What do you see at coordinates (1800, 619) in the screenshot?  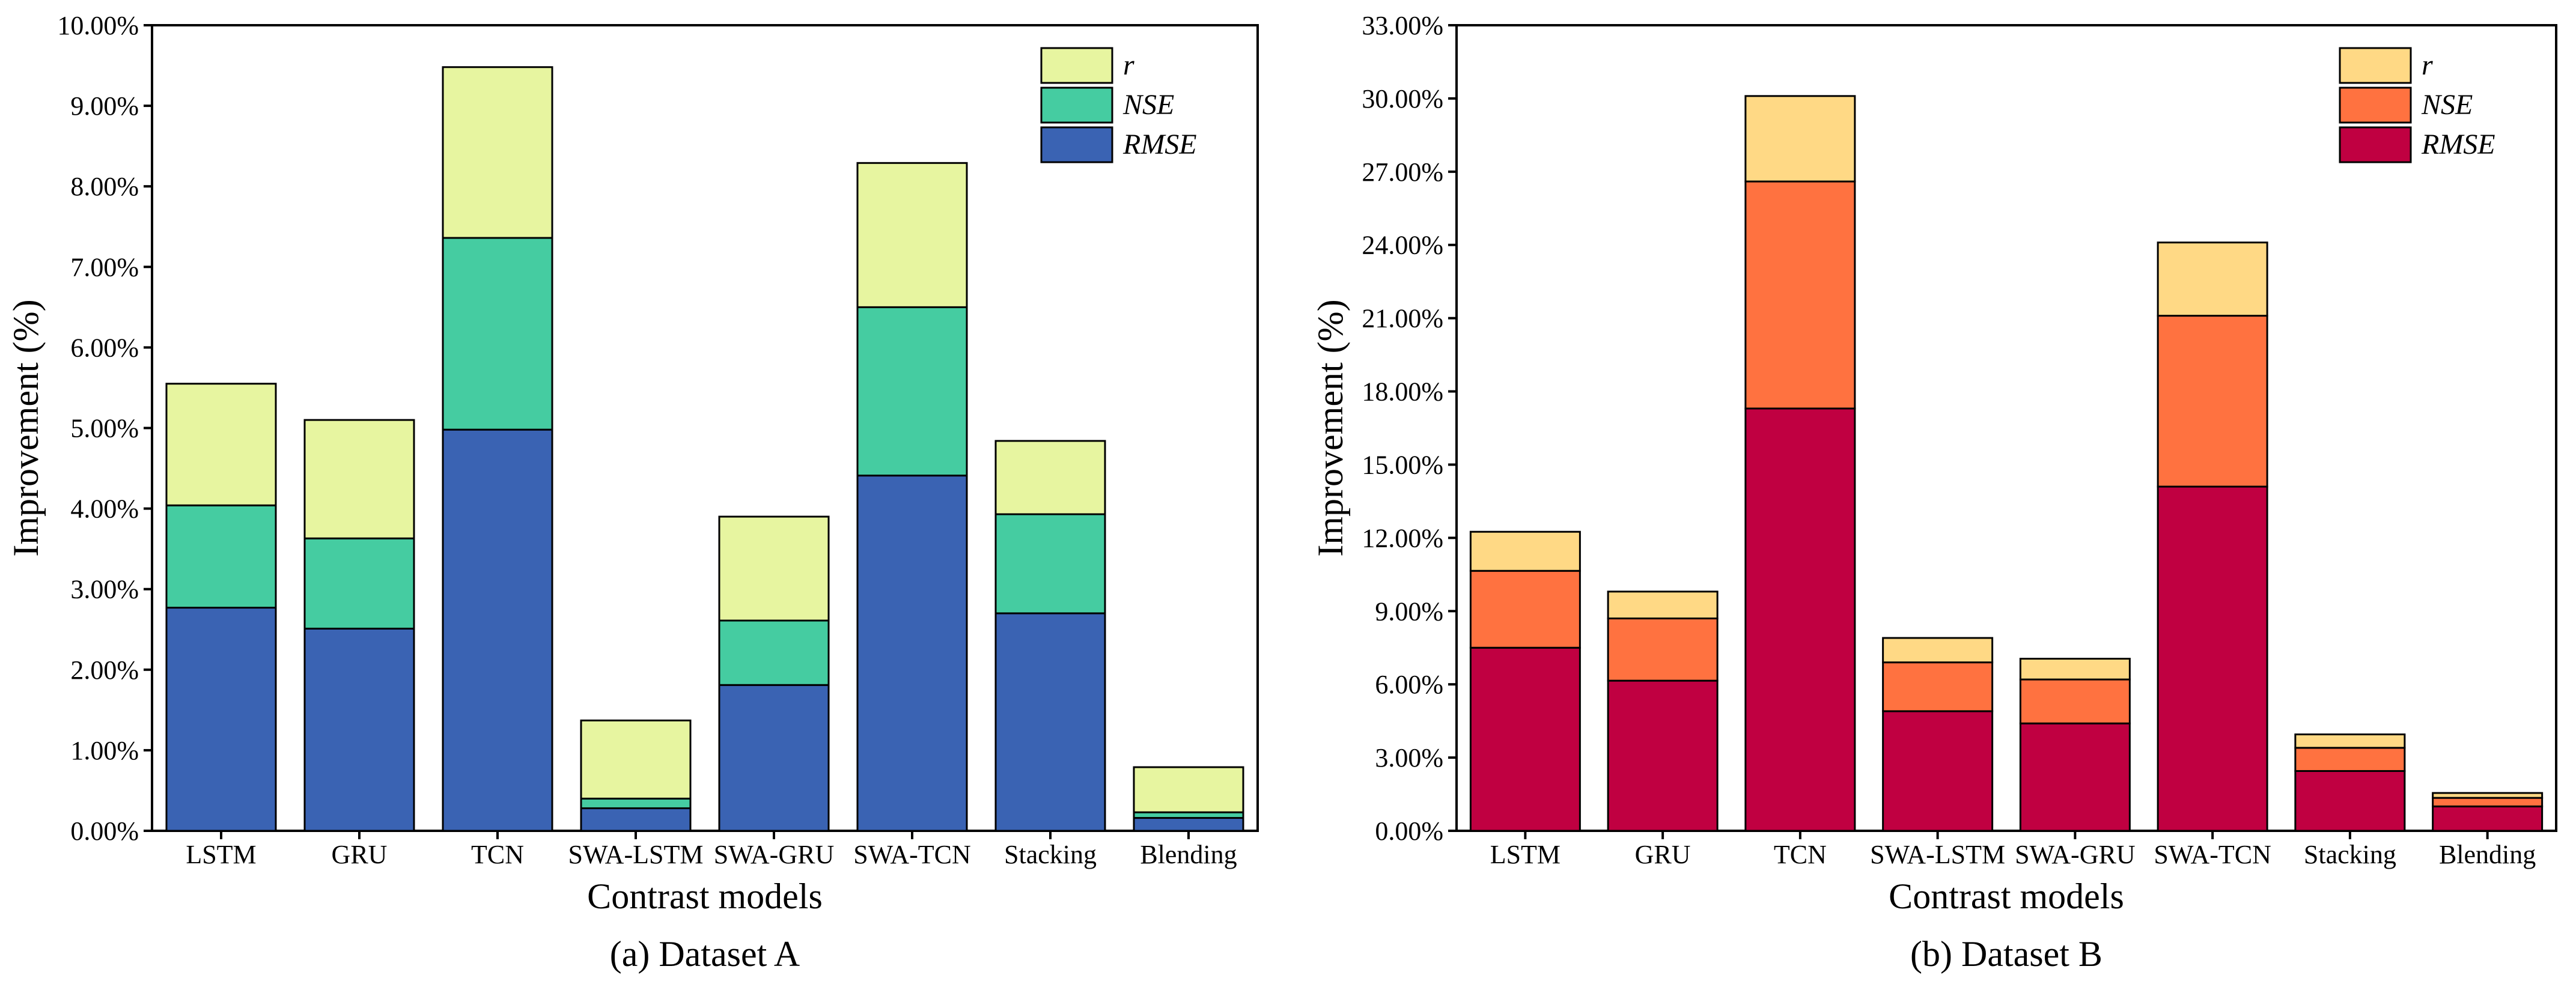 I see `bar-rmse-tcn` at bounding box center [1800, 619].